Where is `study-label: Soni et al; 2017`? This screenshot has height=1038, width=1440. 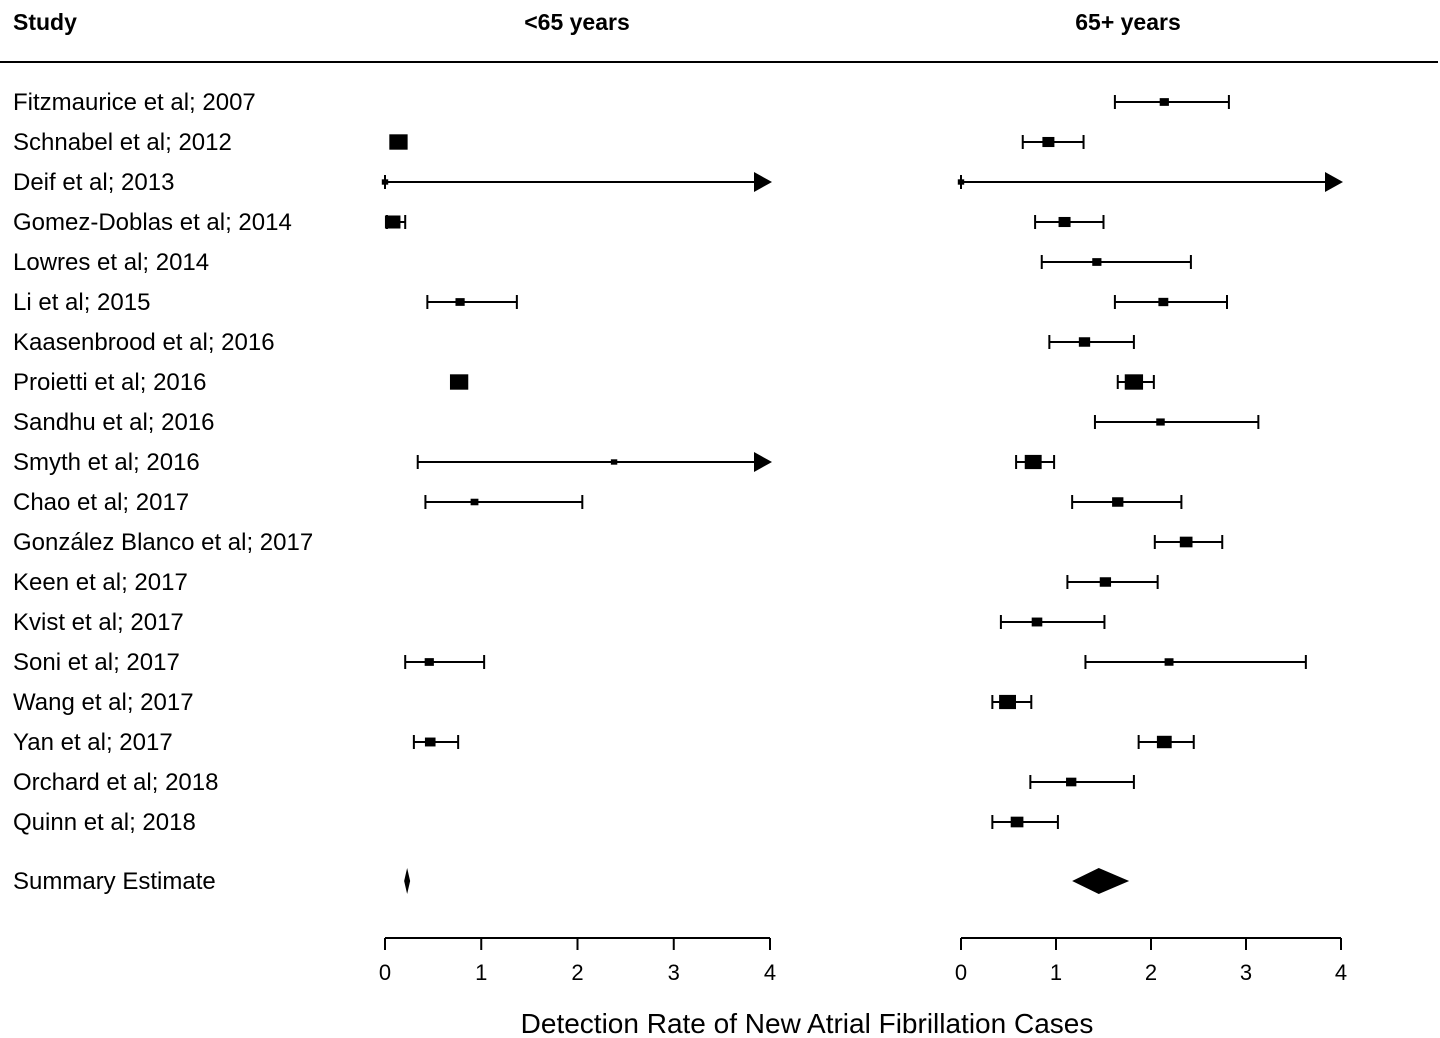 study-label: Soni et al; 2017 is located at coordinates (96, 662).